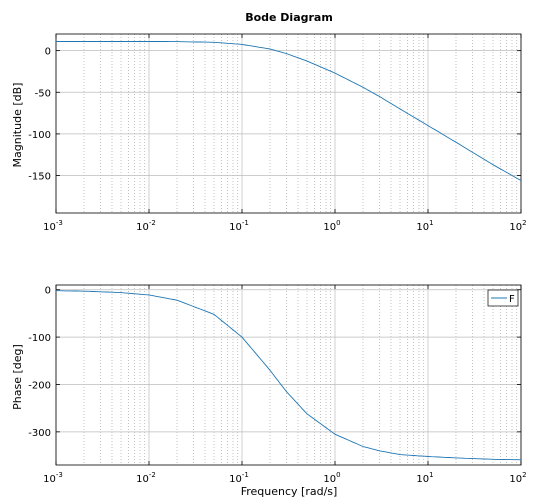 This screenshot has height=503, width=547. Describe the element at coordinates (289, 17) in the screenshot. I see `chart-title: Bode Diagram` at that location.